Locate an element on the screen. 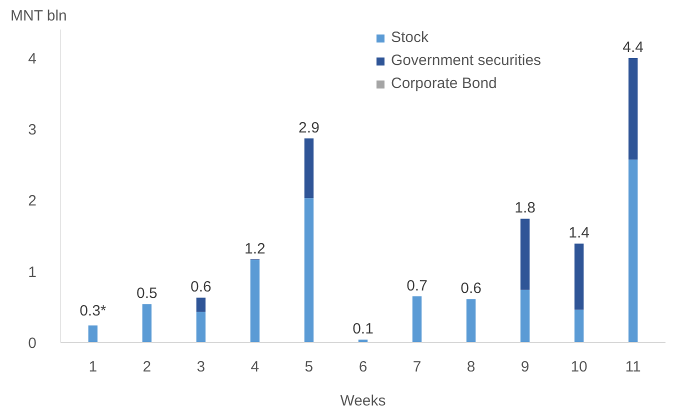 This screenshot has height=412, width=680. y-tick-label: 4 is located at coordinates (32, 59).